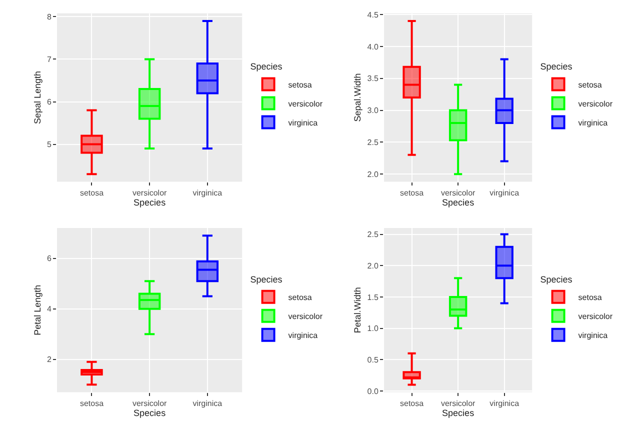  Describe the element at coordinates (373, 15) in the screenshot. I see `y-tick-label: 4.5` at that location.